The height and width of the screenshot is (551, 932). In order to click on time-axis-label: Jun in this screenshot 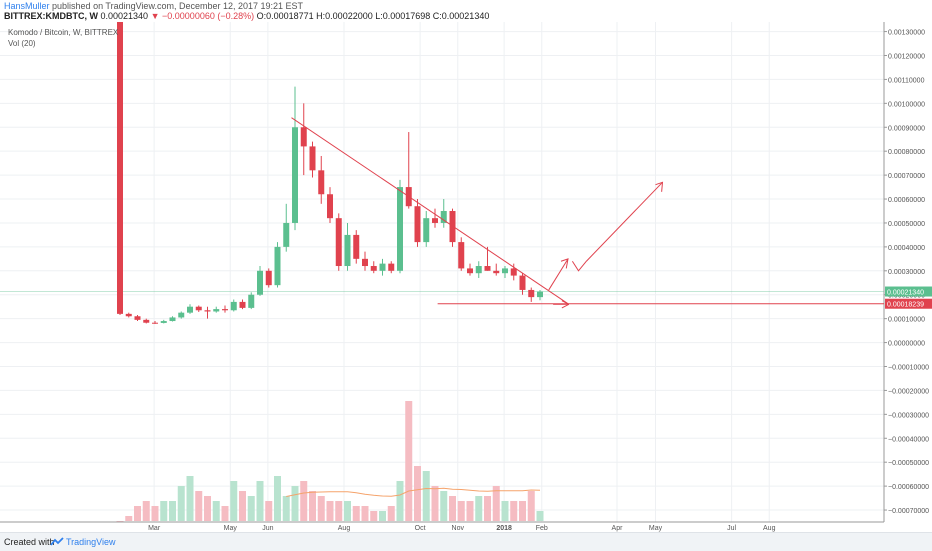, I will do `click(267, 528)`.